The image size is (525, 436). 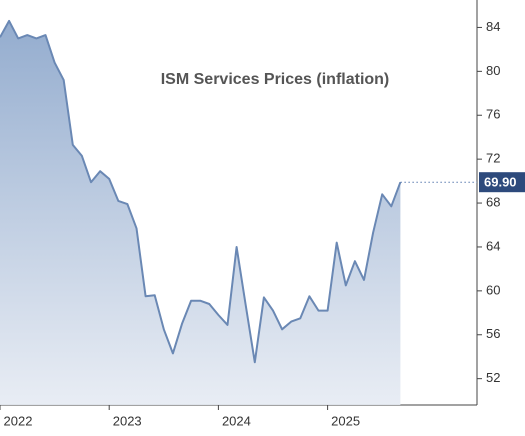 What do you see at coordinates (493, 333) in the screenshot?
I see `y-tick-label: 56` at bounding box center [493, 333].